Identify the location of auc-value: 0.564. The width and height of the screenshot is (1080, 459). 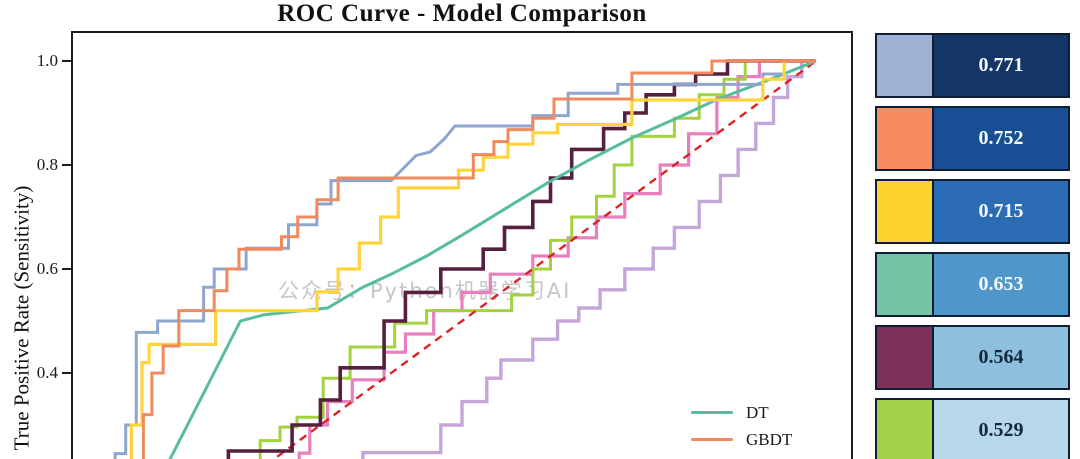
(1001, 357).